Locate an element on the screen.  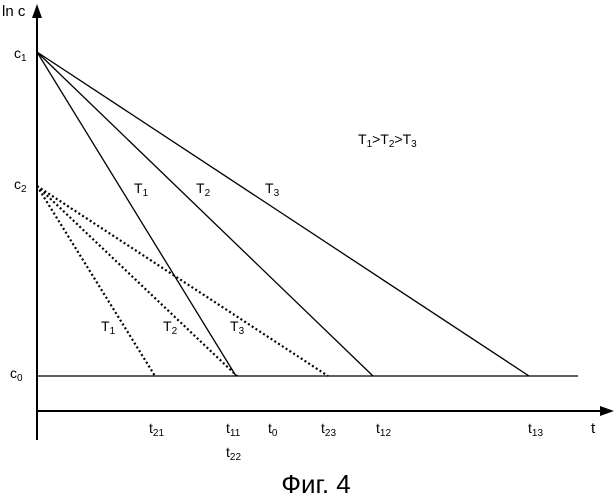
x-label-t13: t13 is located at coordinates (535, 429).